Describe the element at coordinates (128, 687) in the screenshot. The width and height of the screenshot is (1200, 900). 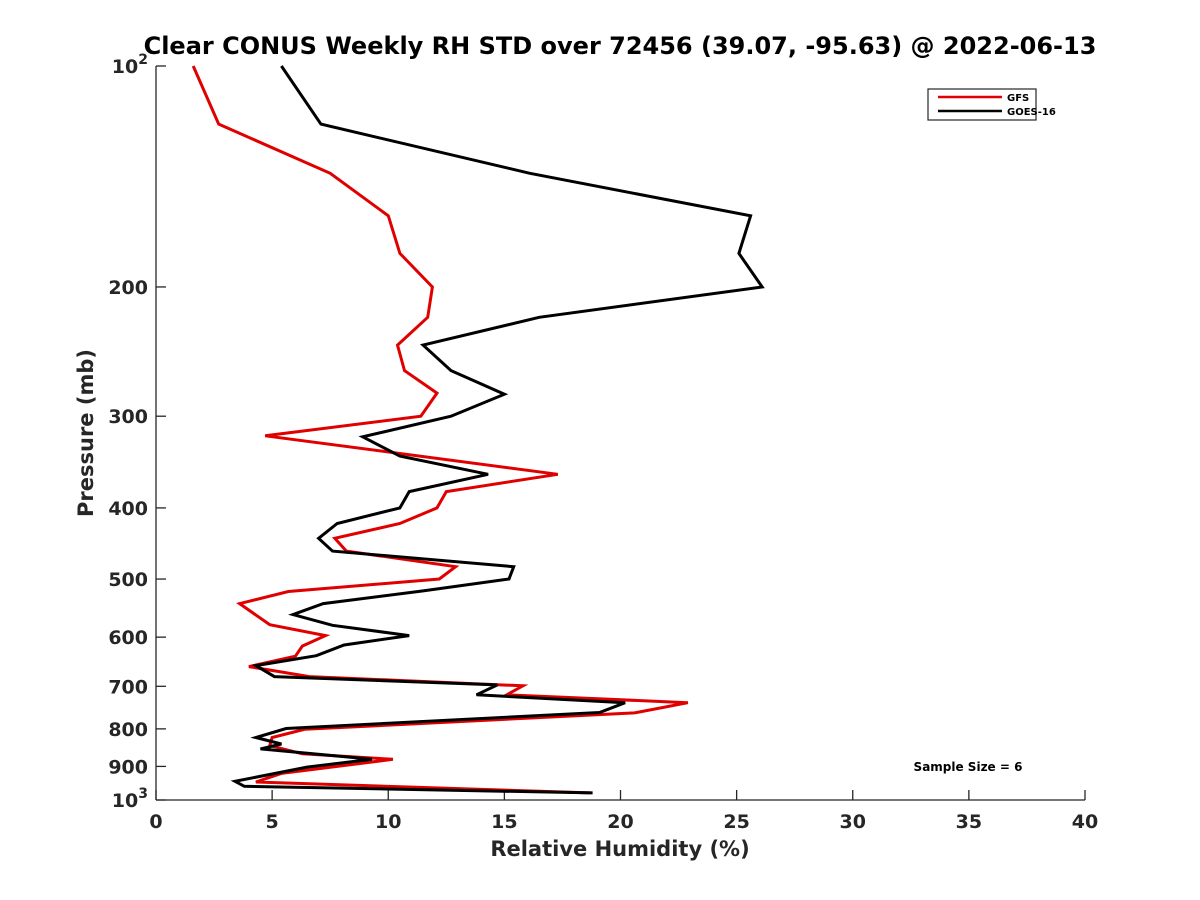
I see `y-tick-label: 700` at that location.